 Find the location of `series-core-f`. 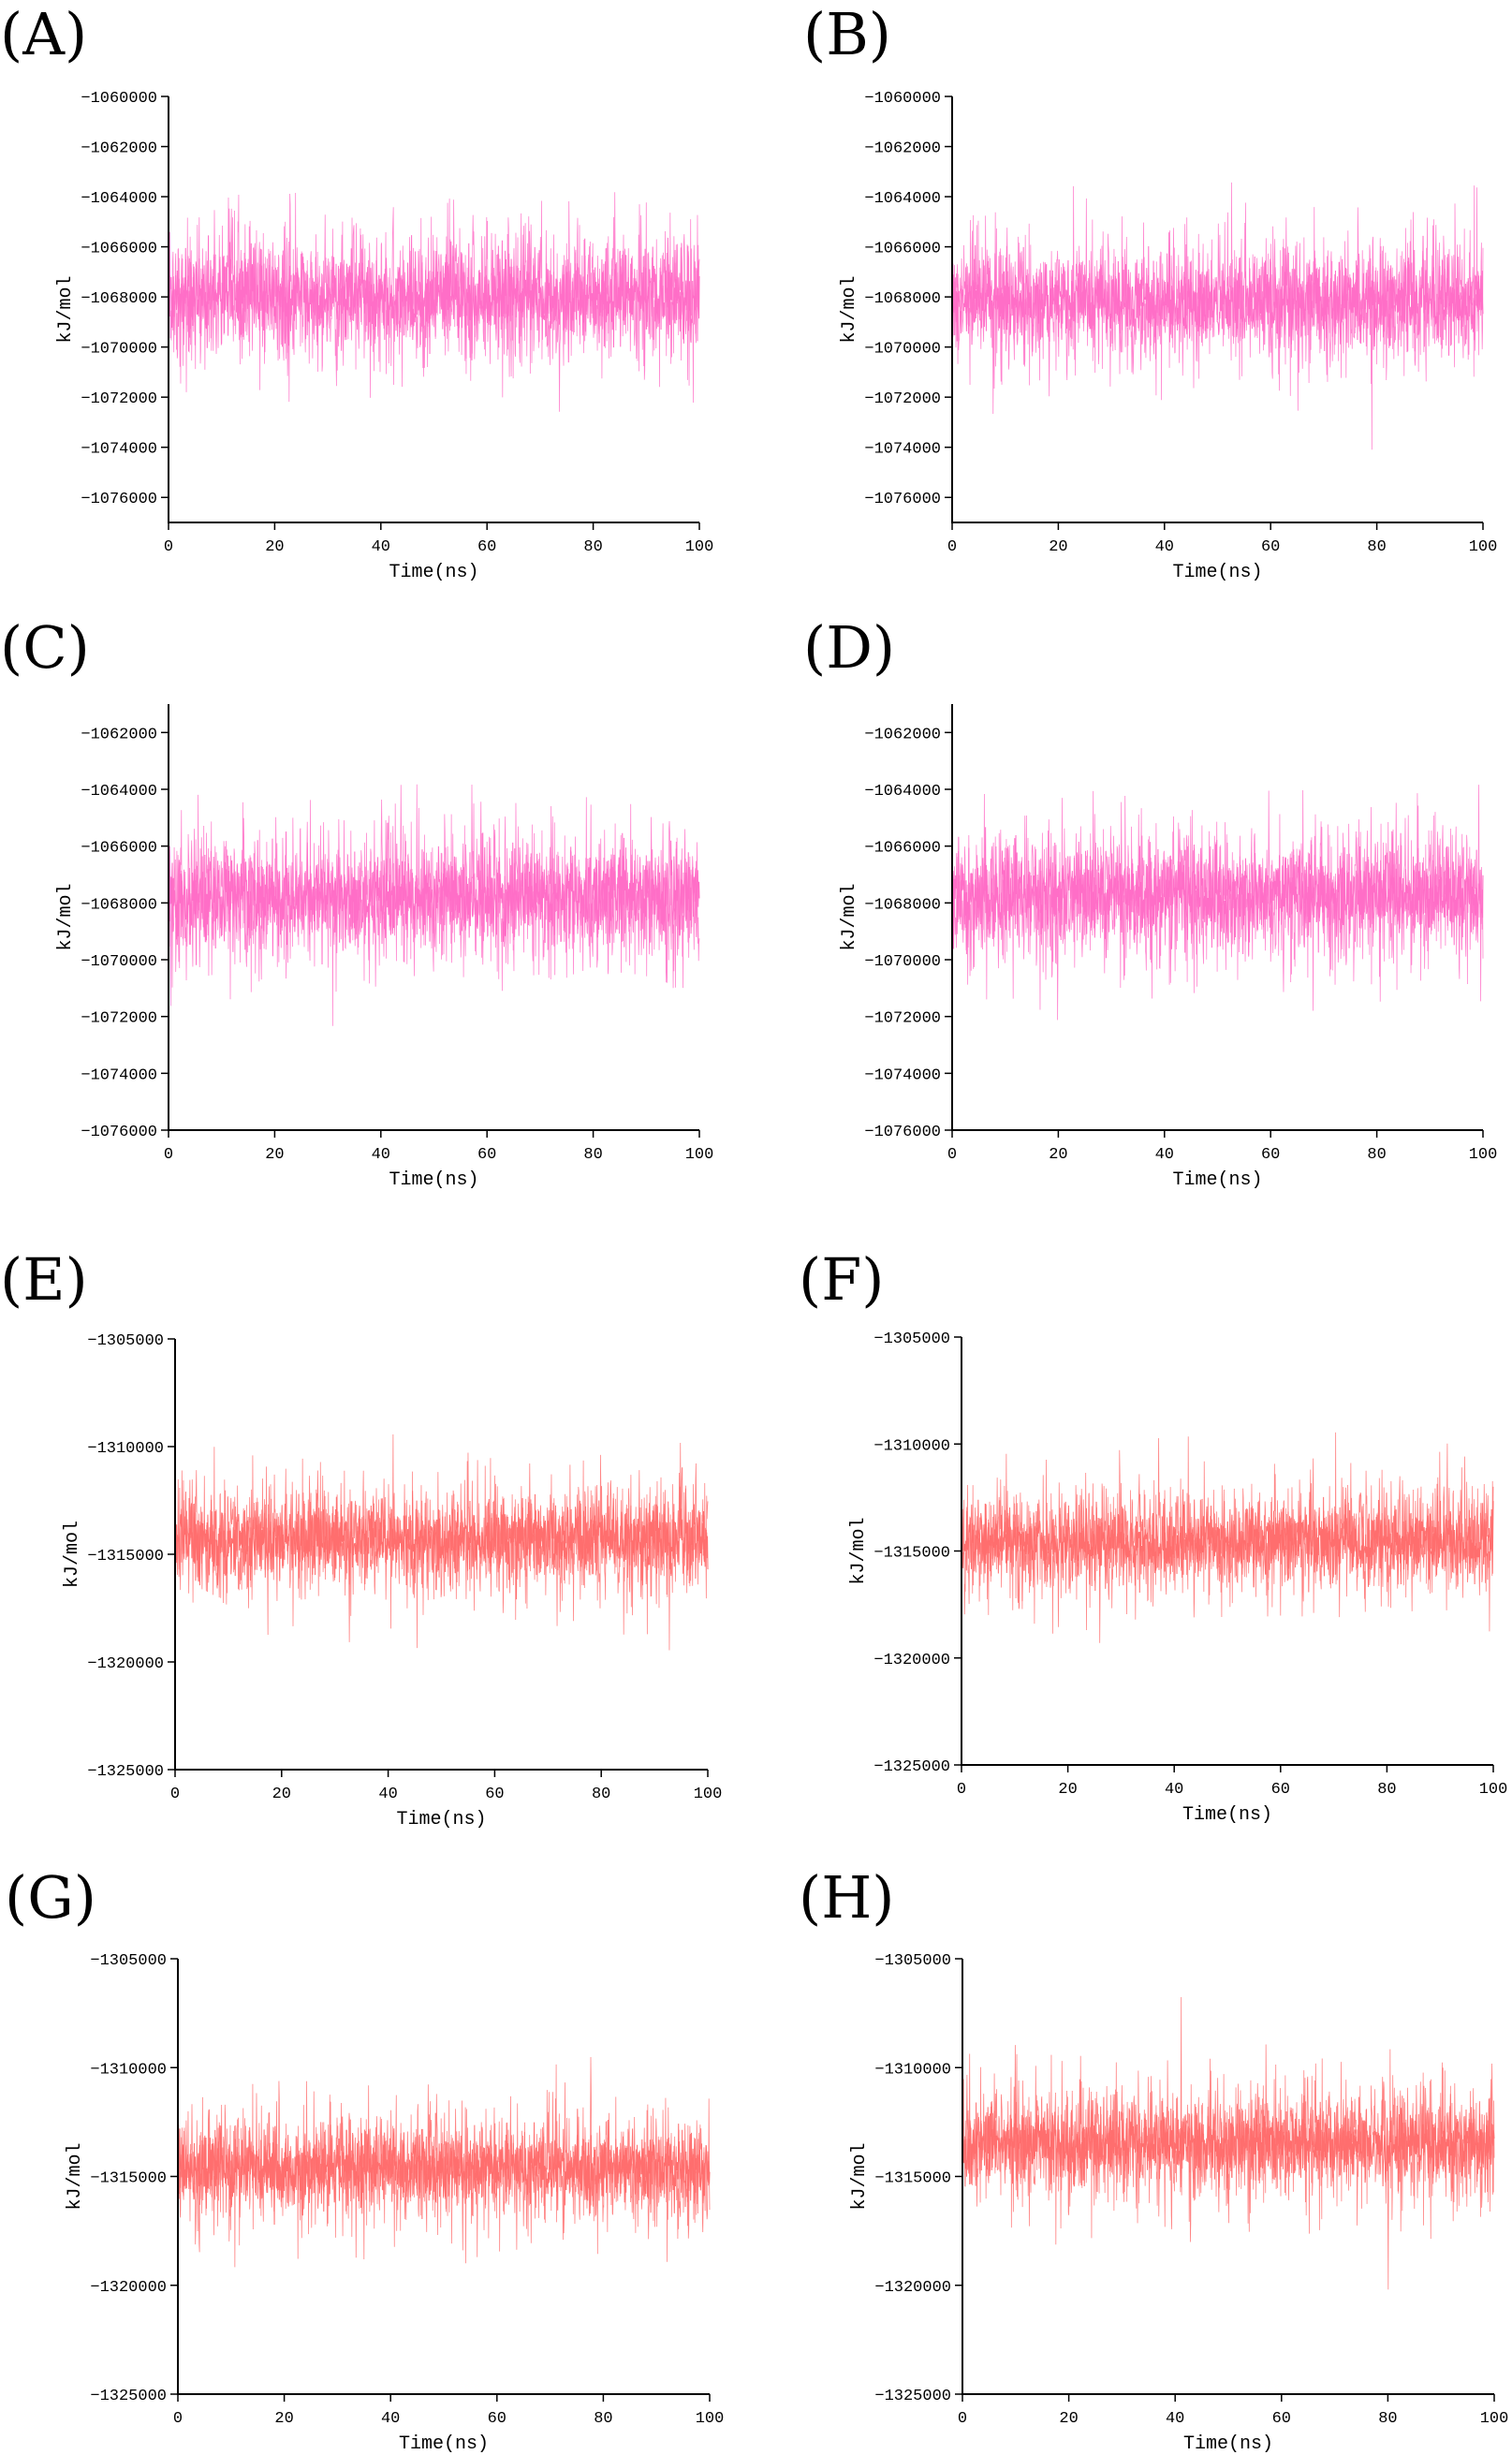

series-core-f is located at coordinates (1227, 1546).